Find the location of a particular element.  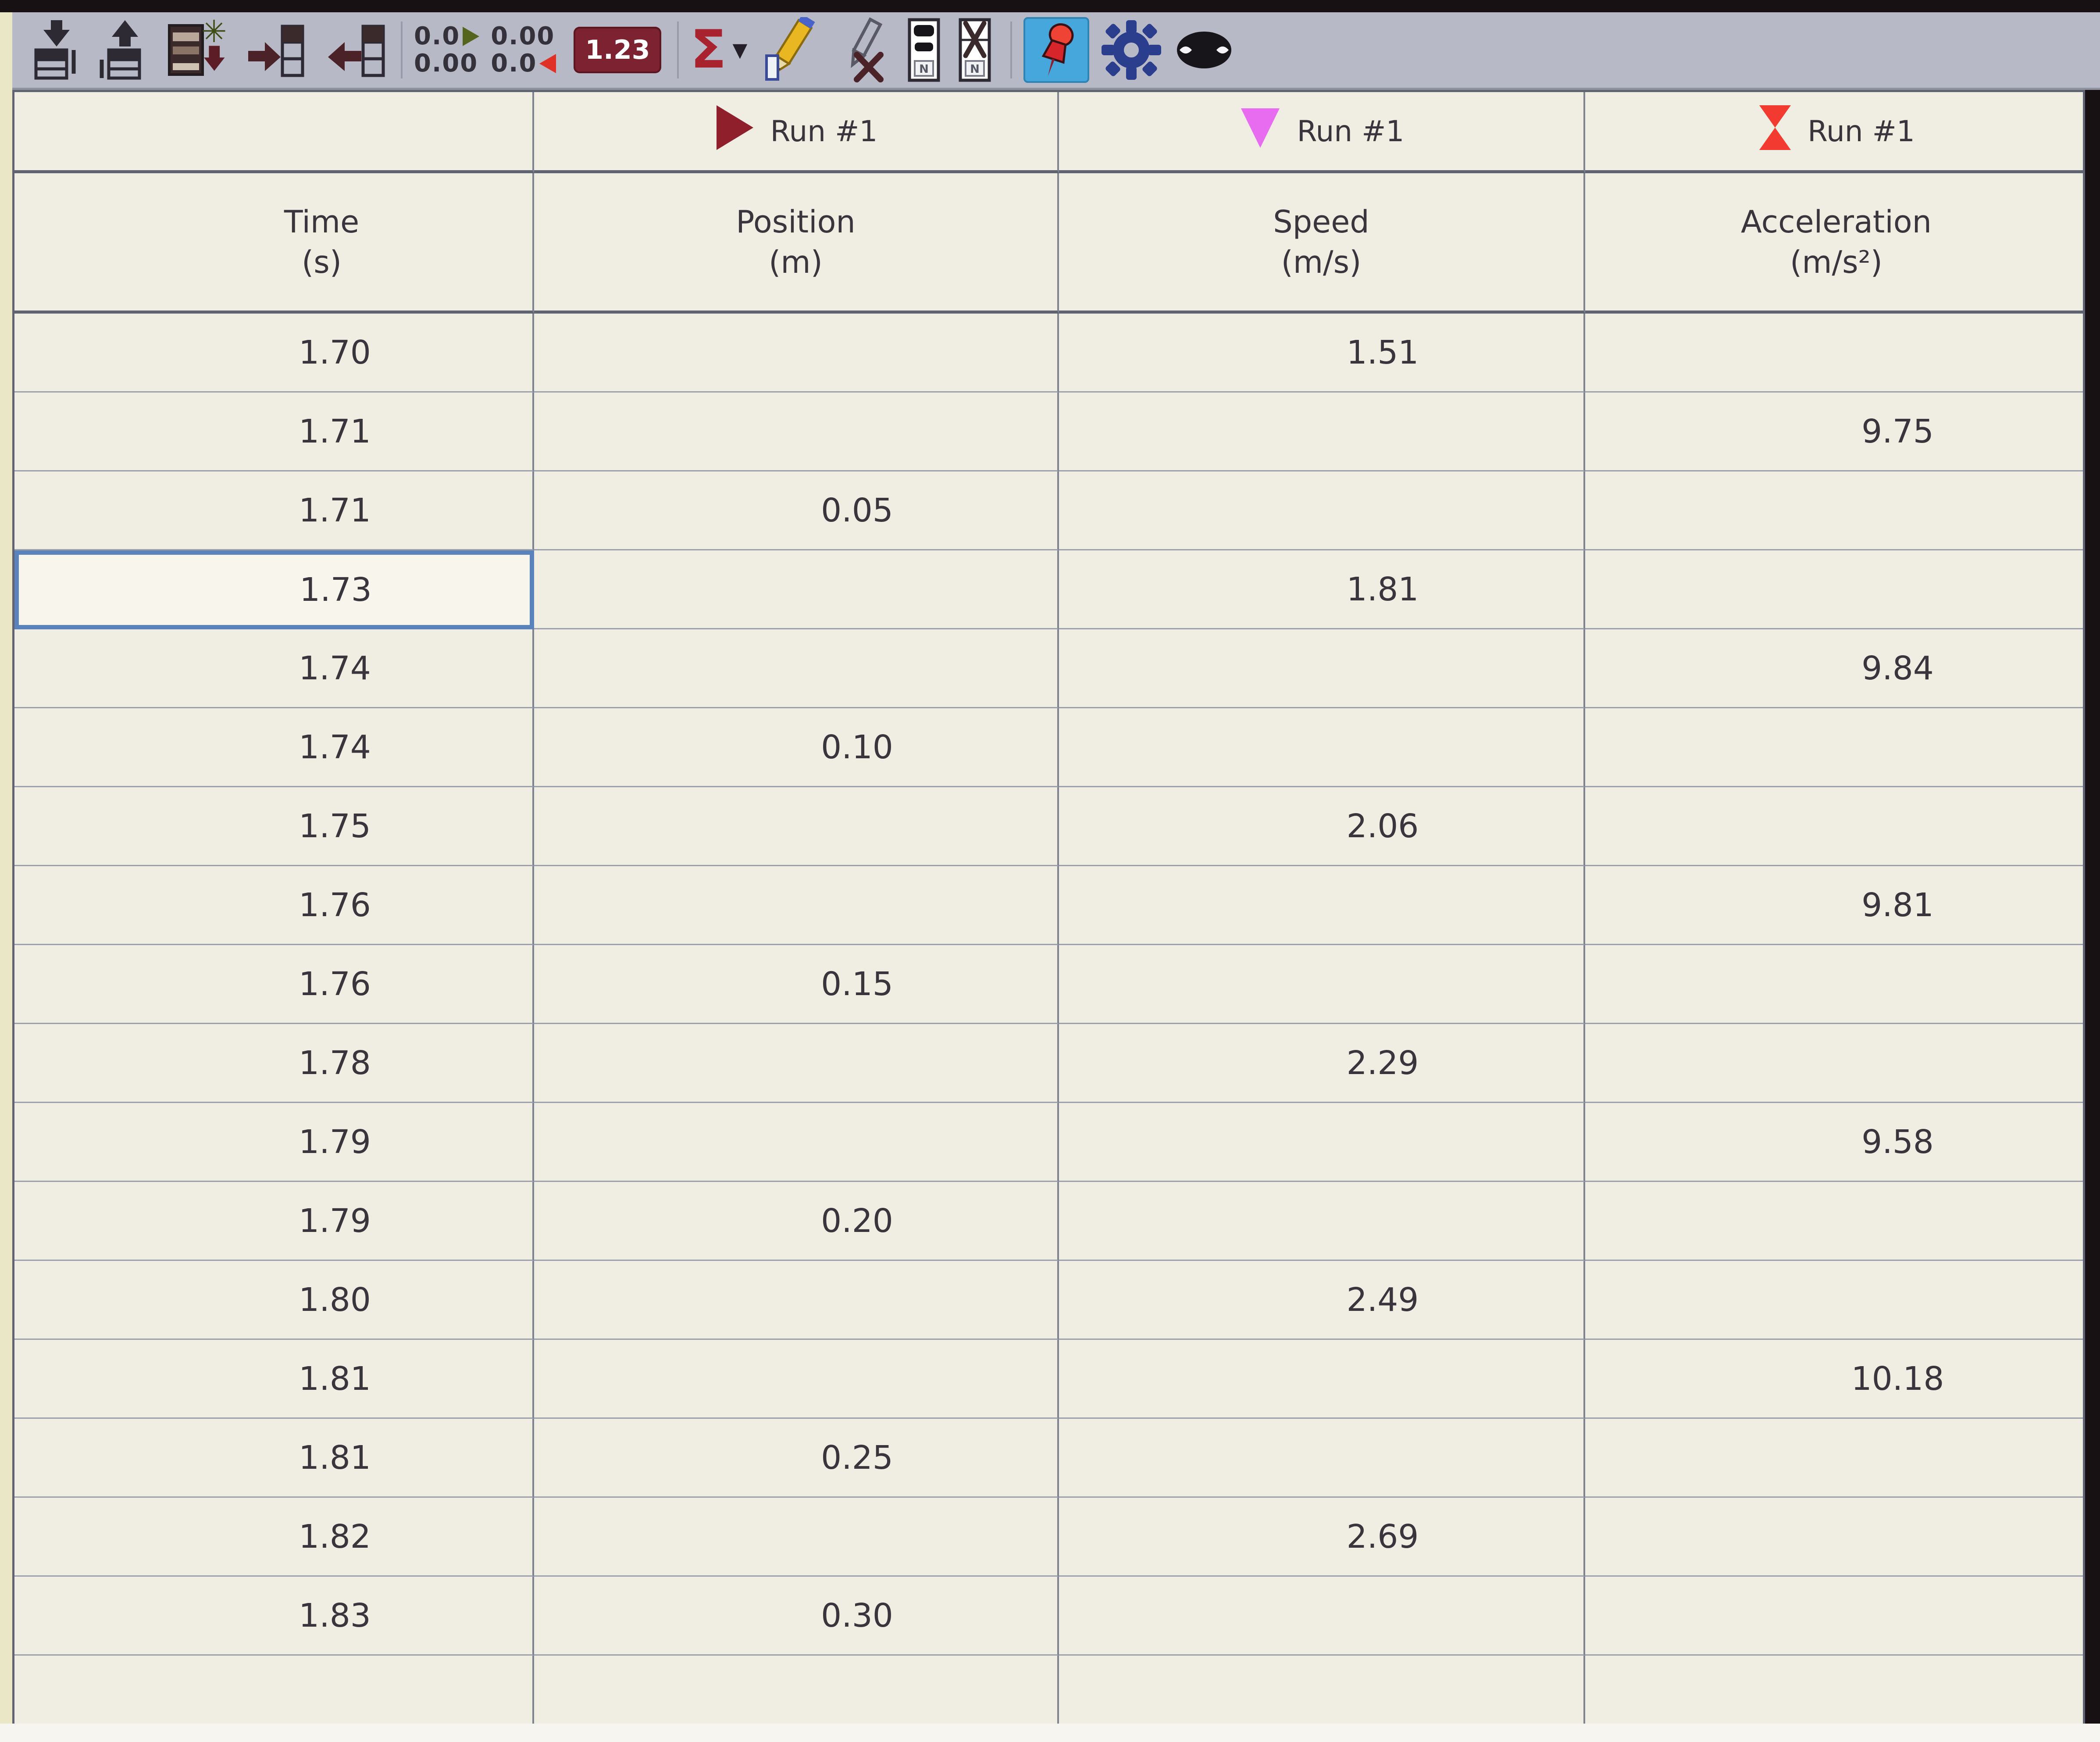

cell: 1.70 is located at coordinates (274, 353).